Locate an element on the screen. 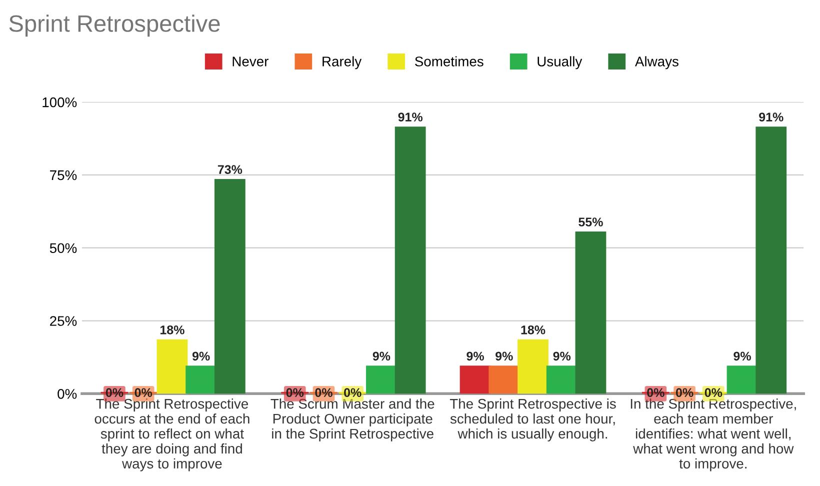 Image resolution: width=820 pixels, height=486 pixels. legend-label: Always is located at coordinates (656, 63).